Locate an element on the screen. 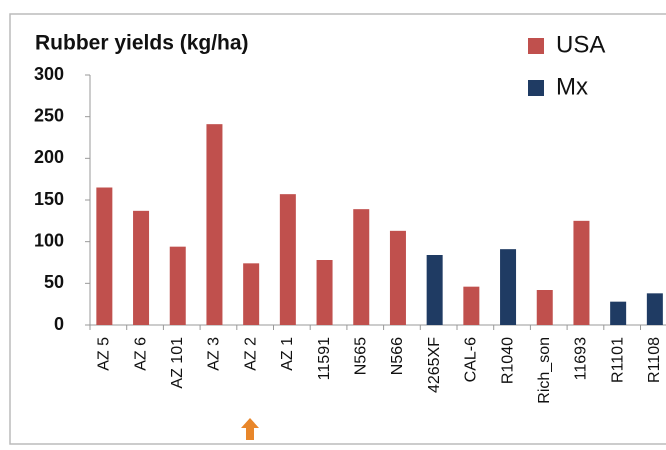 The height and width of the screenshot is (450, 666). legend-label: USA is located at coordinates (580, 44).